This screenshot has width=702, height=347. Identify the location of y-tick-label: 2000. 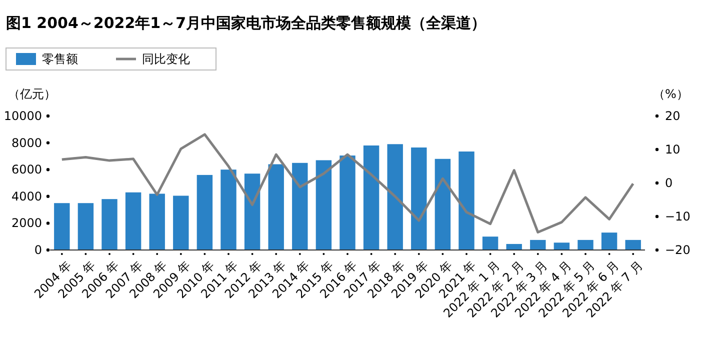
(26, 223).